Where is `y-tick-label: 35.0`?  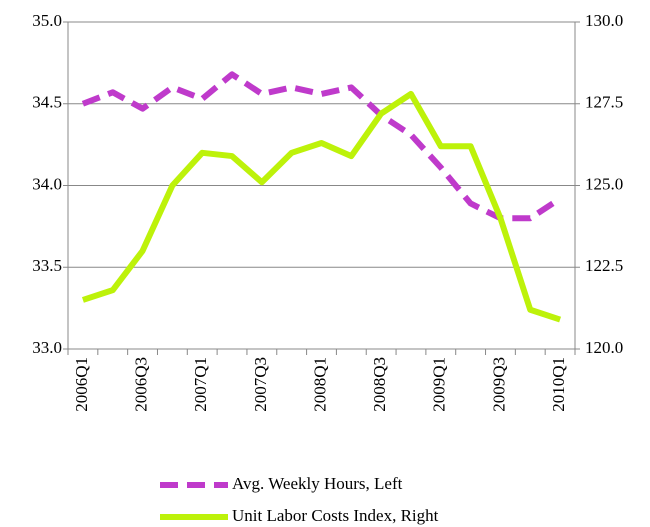 y-tick-label: 35.0 is located at coordinates (47, 20).